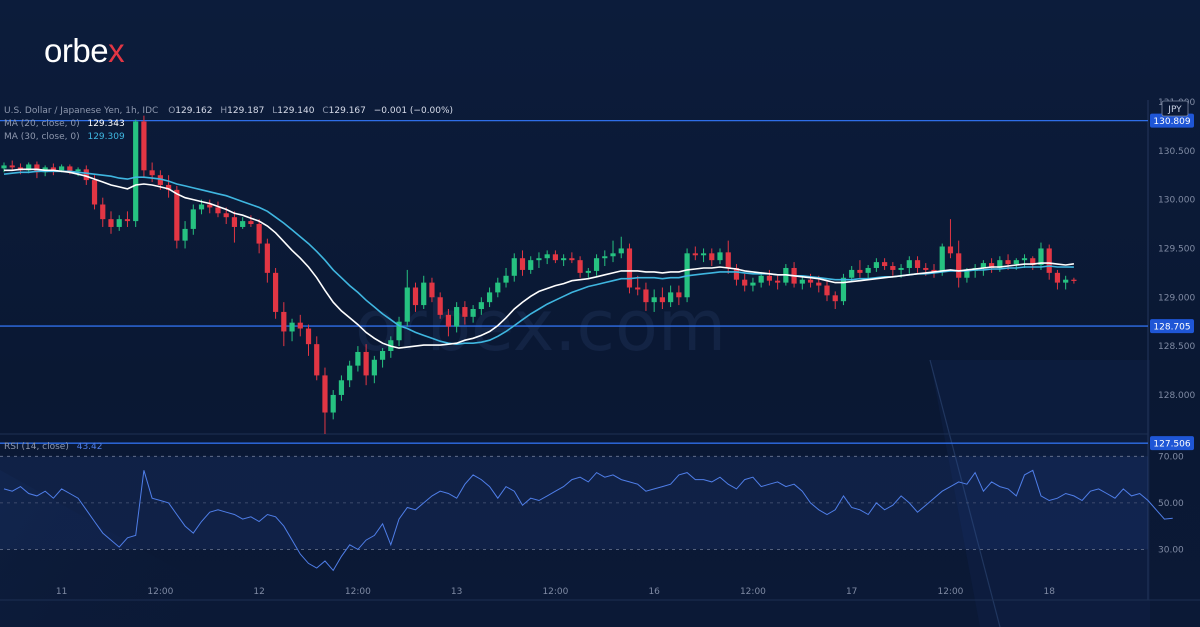 The width and height of the screenshot is (1200, 627). What do you see at coordinates (223, 111) in the screenshot?
I see `legend-h-key: H` at bounding box center [223, 111].